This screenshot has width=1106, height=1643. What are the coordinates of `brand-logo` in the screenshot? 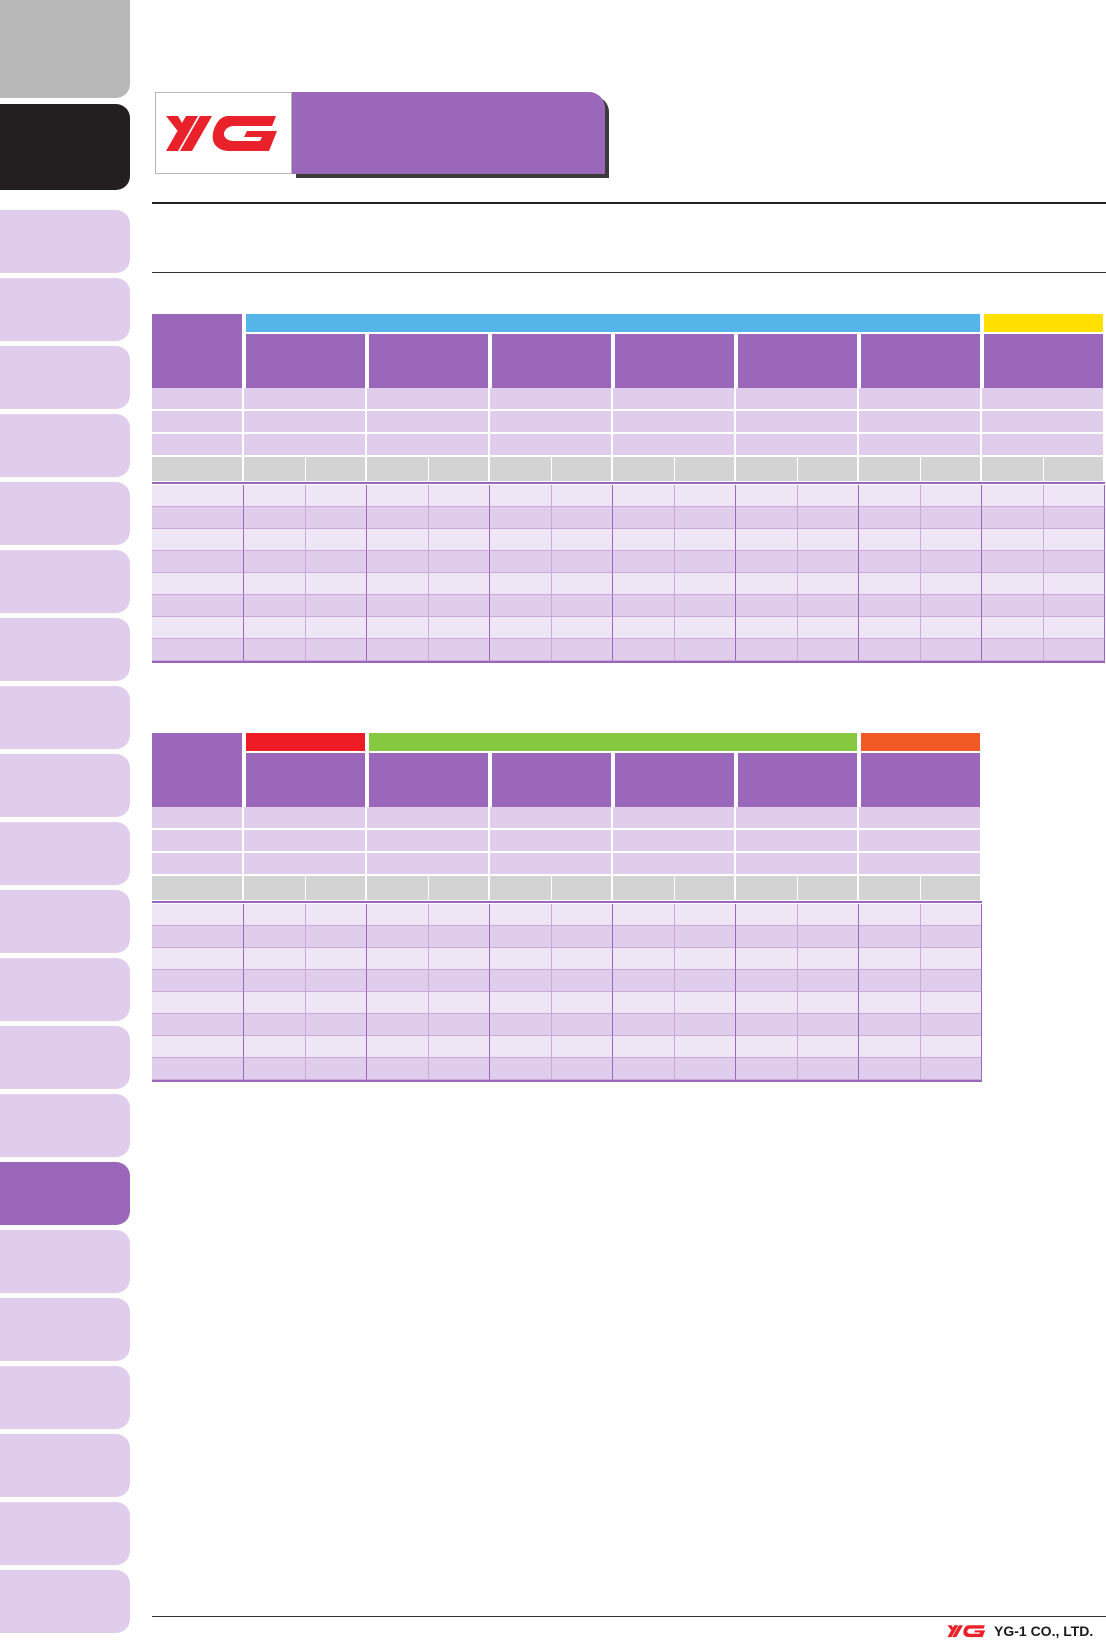 It's located at (223, 133).